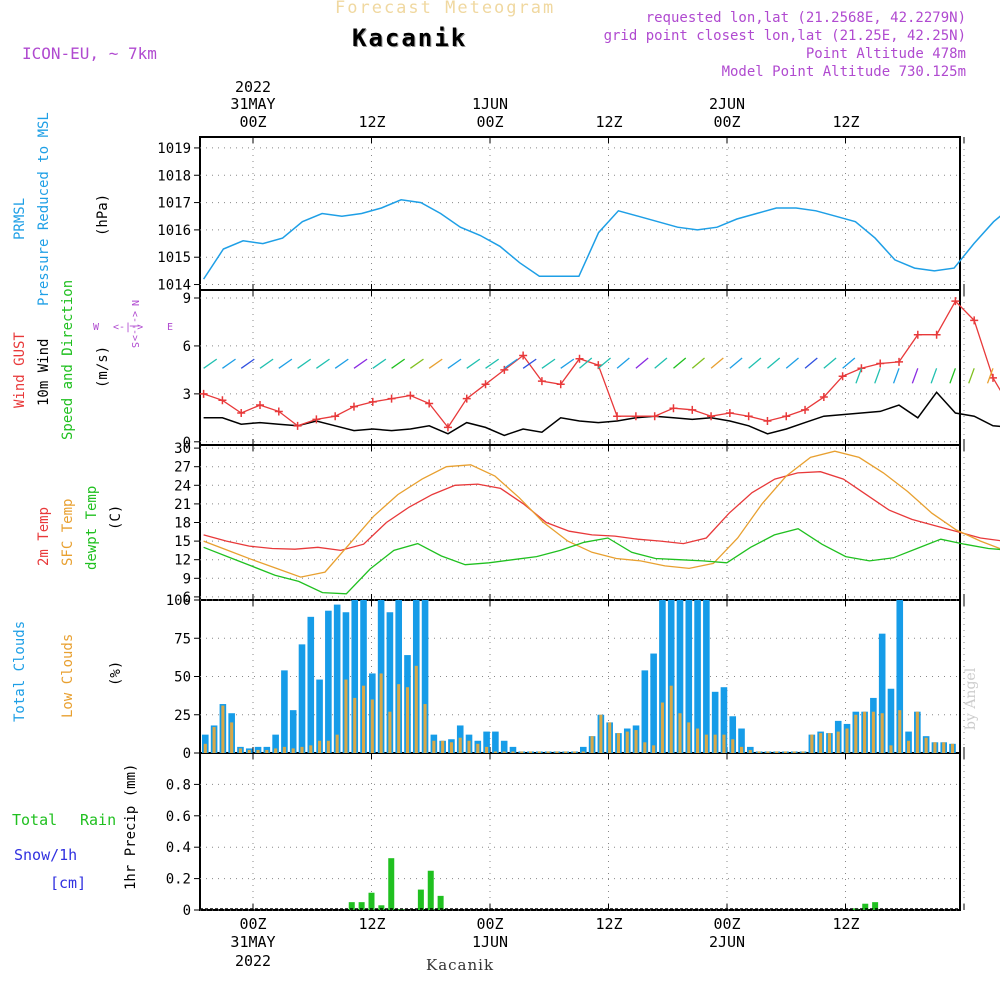 The height and width of the screenshot is (1000, 1000). Describe the element at coordinates (252, 924) in the screenshot. I see `bottom-tick-0: 00Z` at that location.